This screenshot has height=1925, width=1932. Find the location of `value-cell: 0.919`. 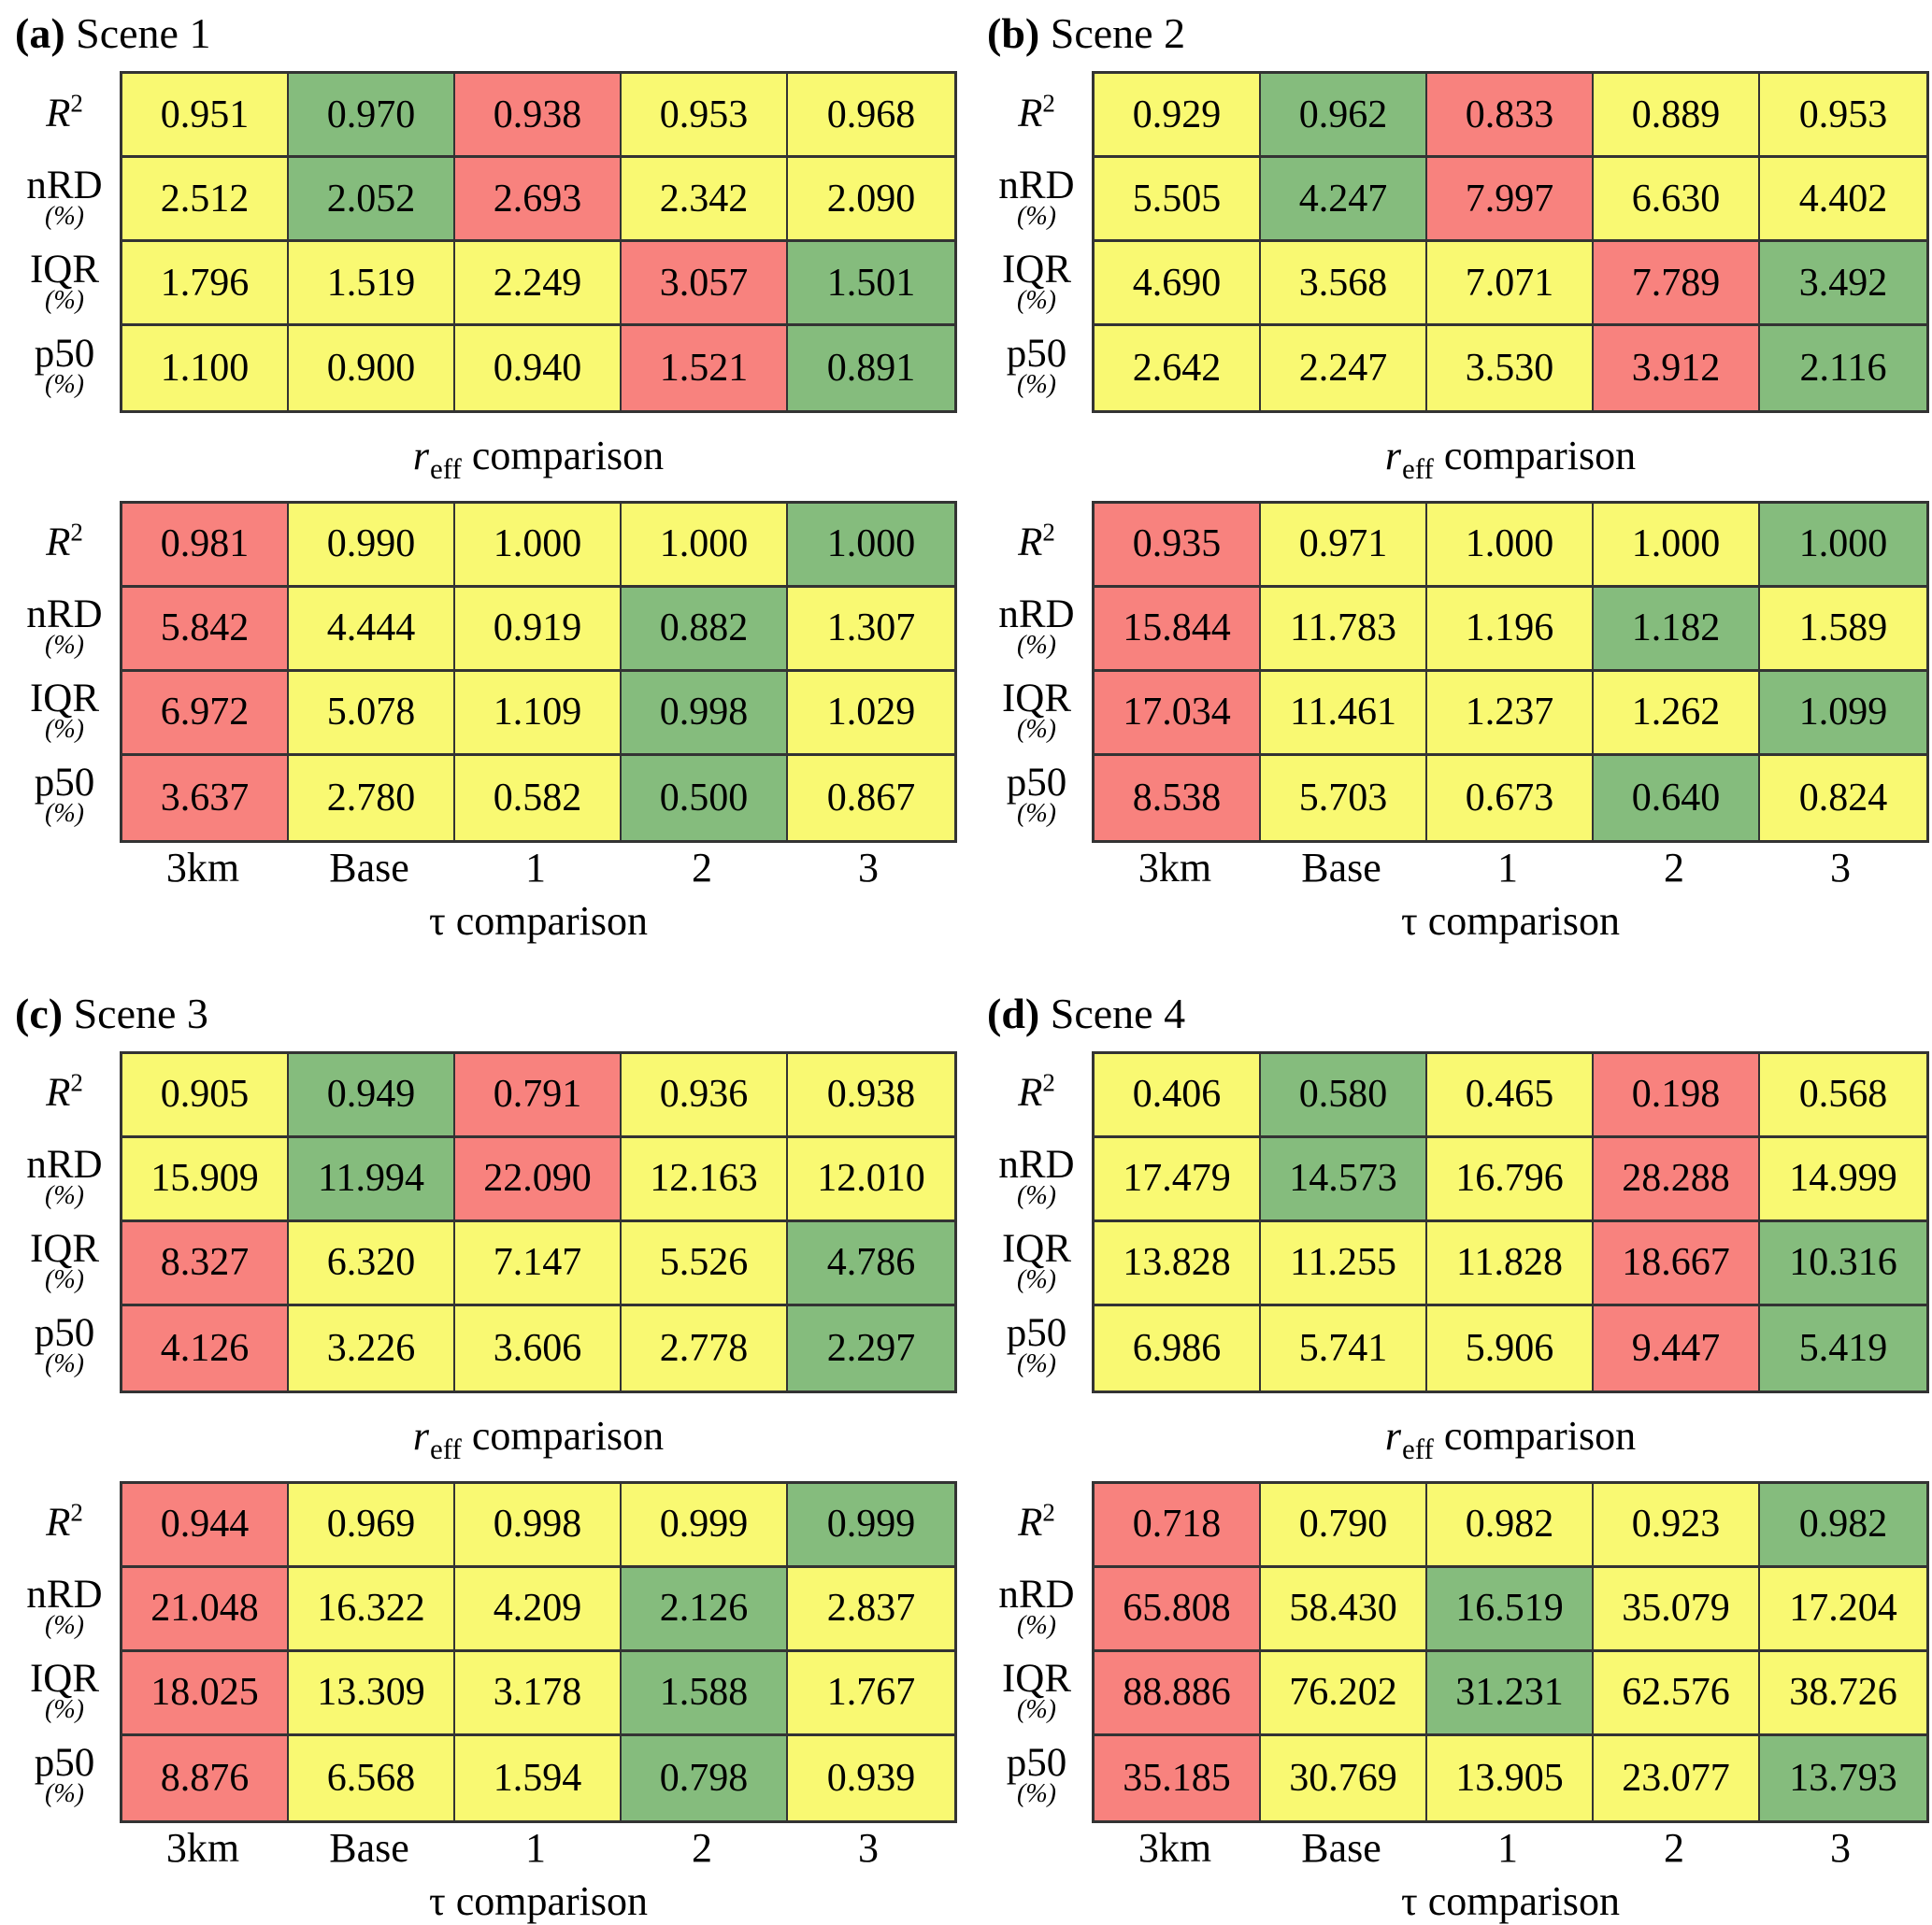

value-cell: 0.919 is located at coordinates (538, 629).